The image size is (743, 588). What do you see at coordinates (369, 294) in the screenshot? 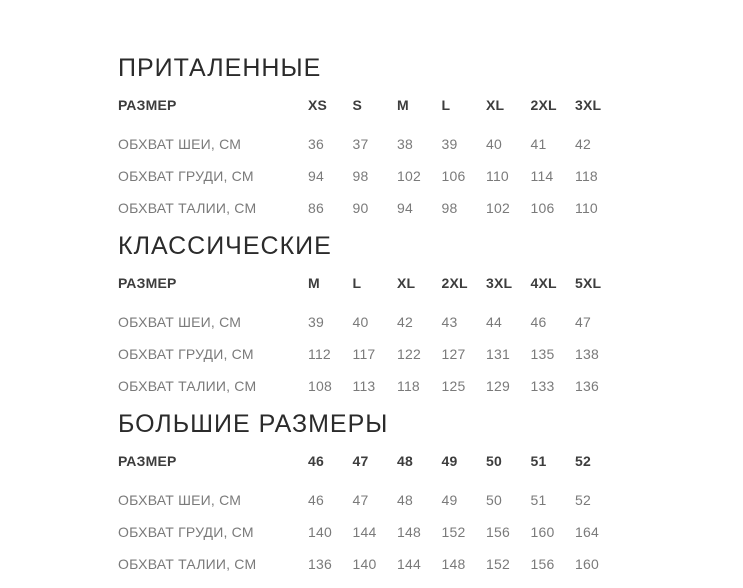
I see `size-header-row: РАЗМЕР M L XL 2XL 3XL 4XL 5XL` at bounding box center [369, 294].